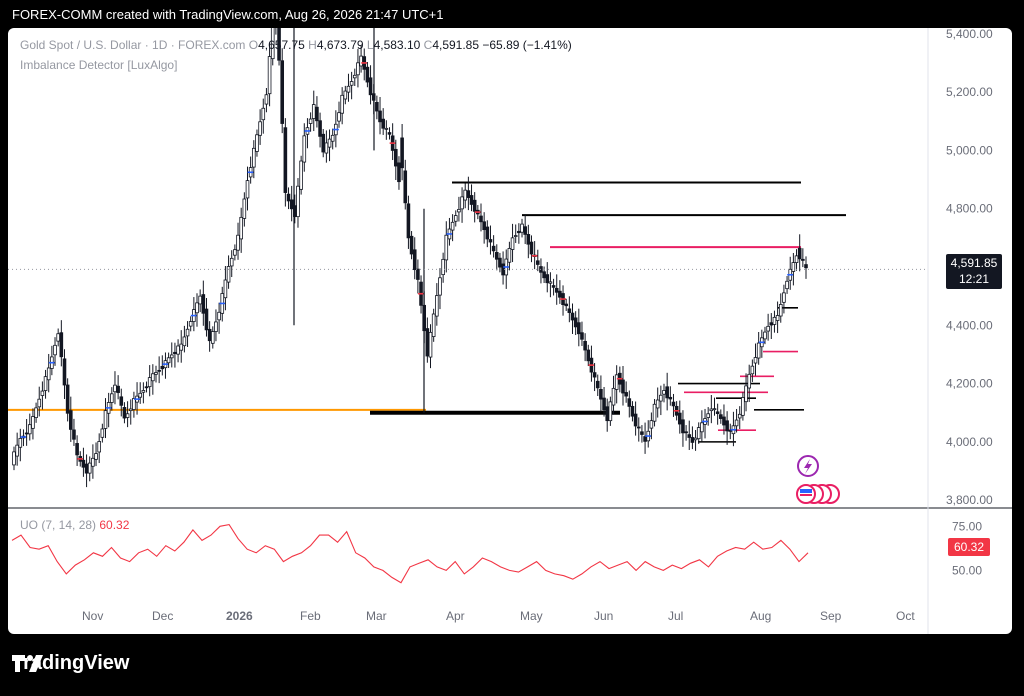 This screenshot has height=696, width=1024. I want to click on oscillator-value: 60.32, so click(114, 525).